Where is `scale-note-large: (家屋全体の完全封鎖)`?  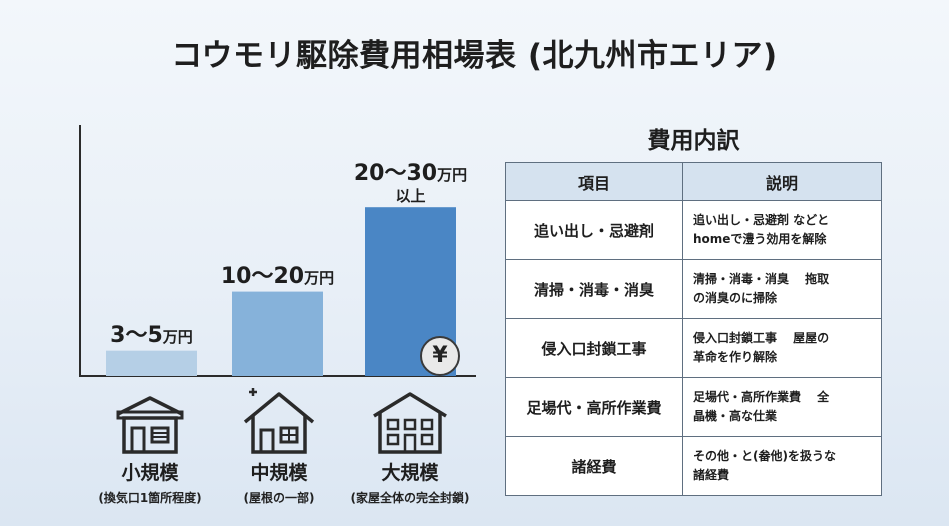 scale-note-large: (家屋全体の完全封鎖) is located at coordinates (410, 498).